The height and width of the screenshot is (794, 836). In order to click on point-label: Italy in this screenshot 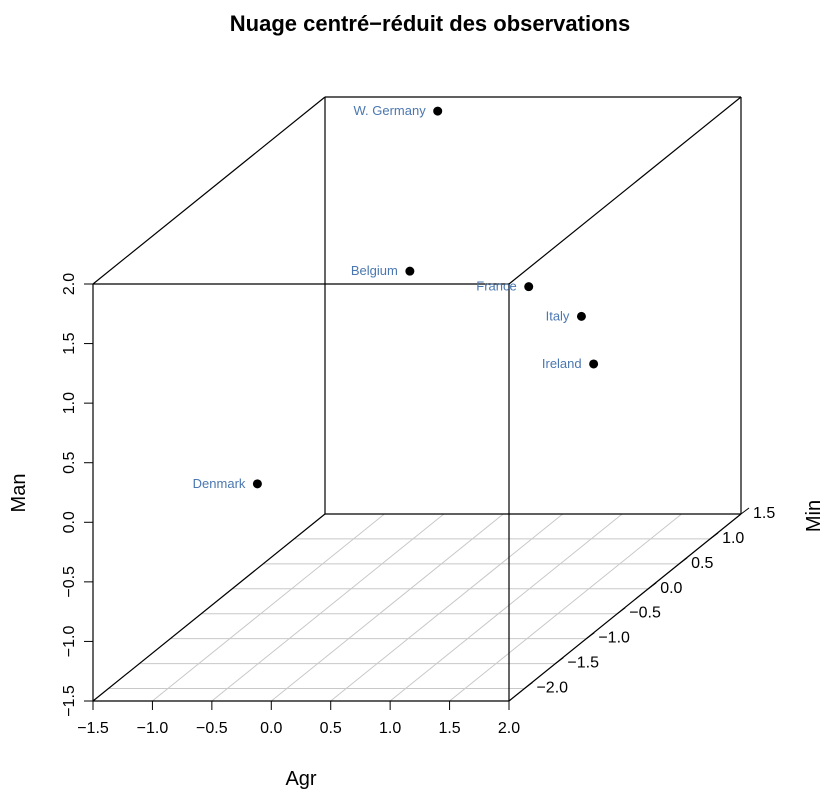, I will do `click(558, 315)`.